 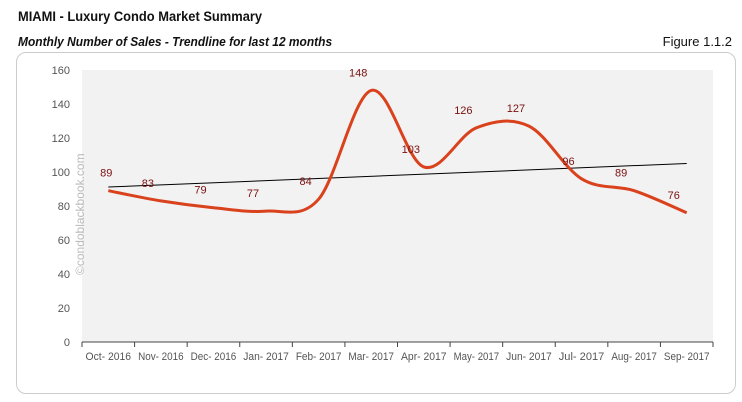 What do you see at coordinates (200, 191) in the screenshot?
I see `data-label: 79` at bounding box center [200, 191].